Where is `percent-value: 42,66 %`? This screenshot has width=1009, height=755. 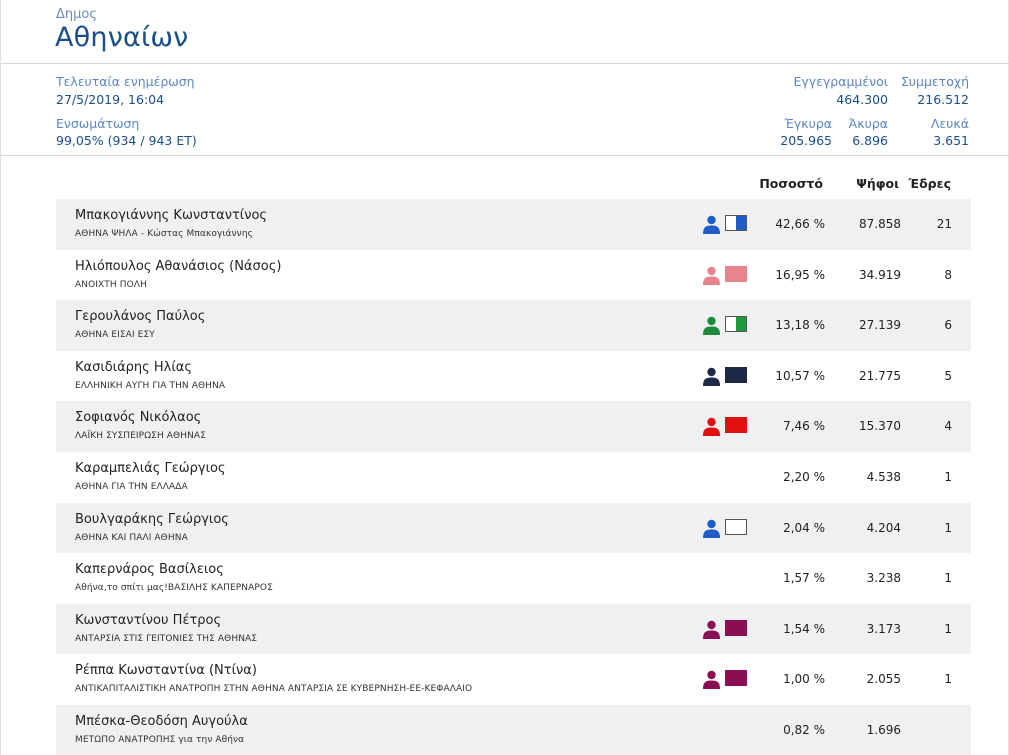
percent-value: 42,66 % is located at coordinates (800, 224).